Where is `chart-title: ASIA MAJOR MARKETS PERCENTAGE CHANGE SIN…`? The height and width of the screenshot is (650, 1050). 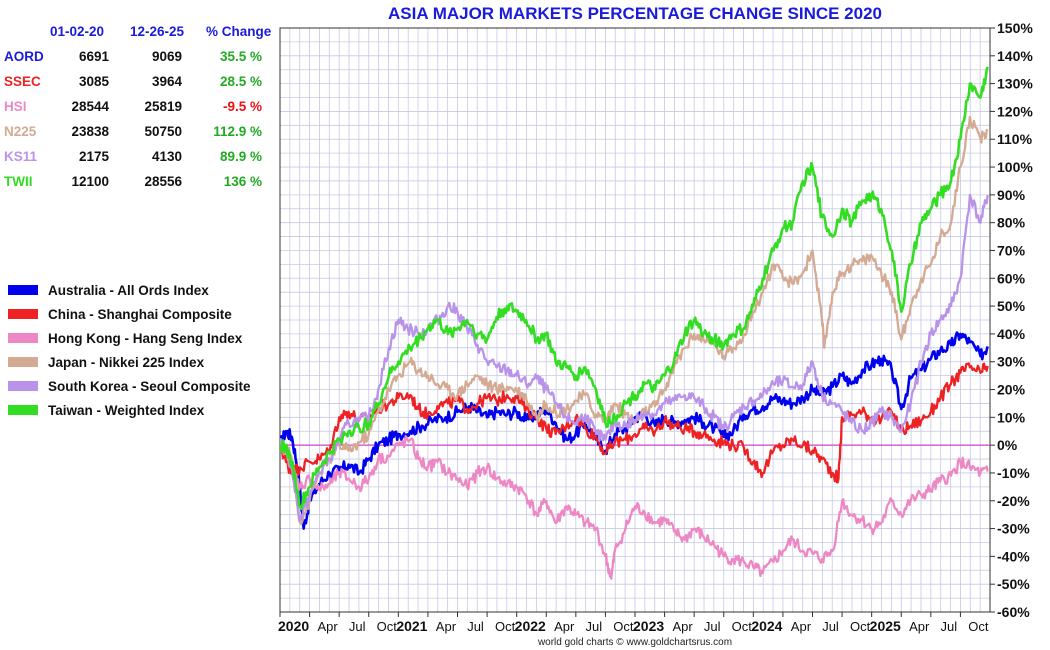
chart-title: ASIA MAJOR MARKETS PERCENTAGE CHANGE SIN… is located at coordinates (635, 13).